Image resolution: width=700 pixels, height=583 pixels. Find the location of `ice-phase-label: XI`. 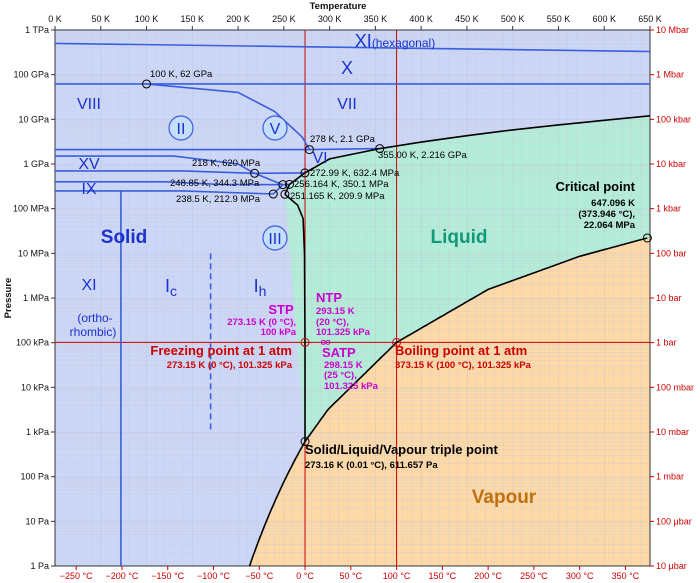

ice-phase-label: XI is located at coordinates (88, 285).